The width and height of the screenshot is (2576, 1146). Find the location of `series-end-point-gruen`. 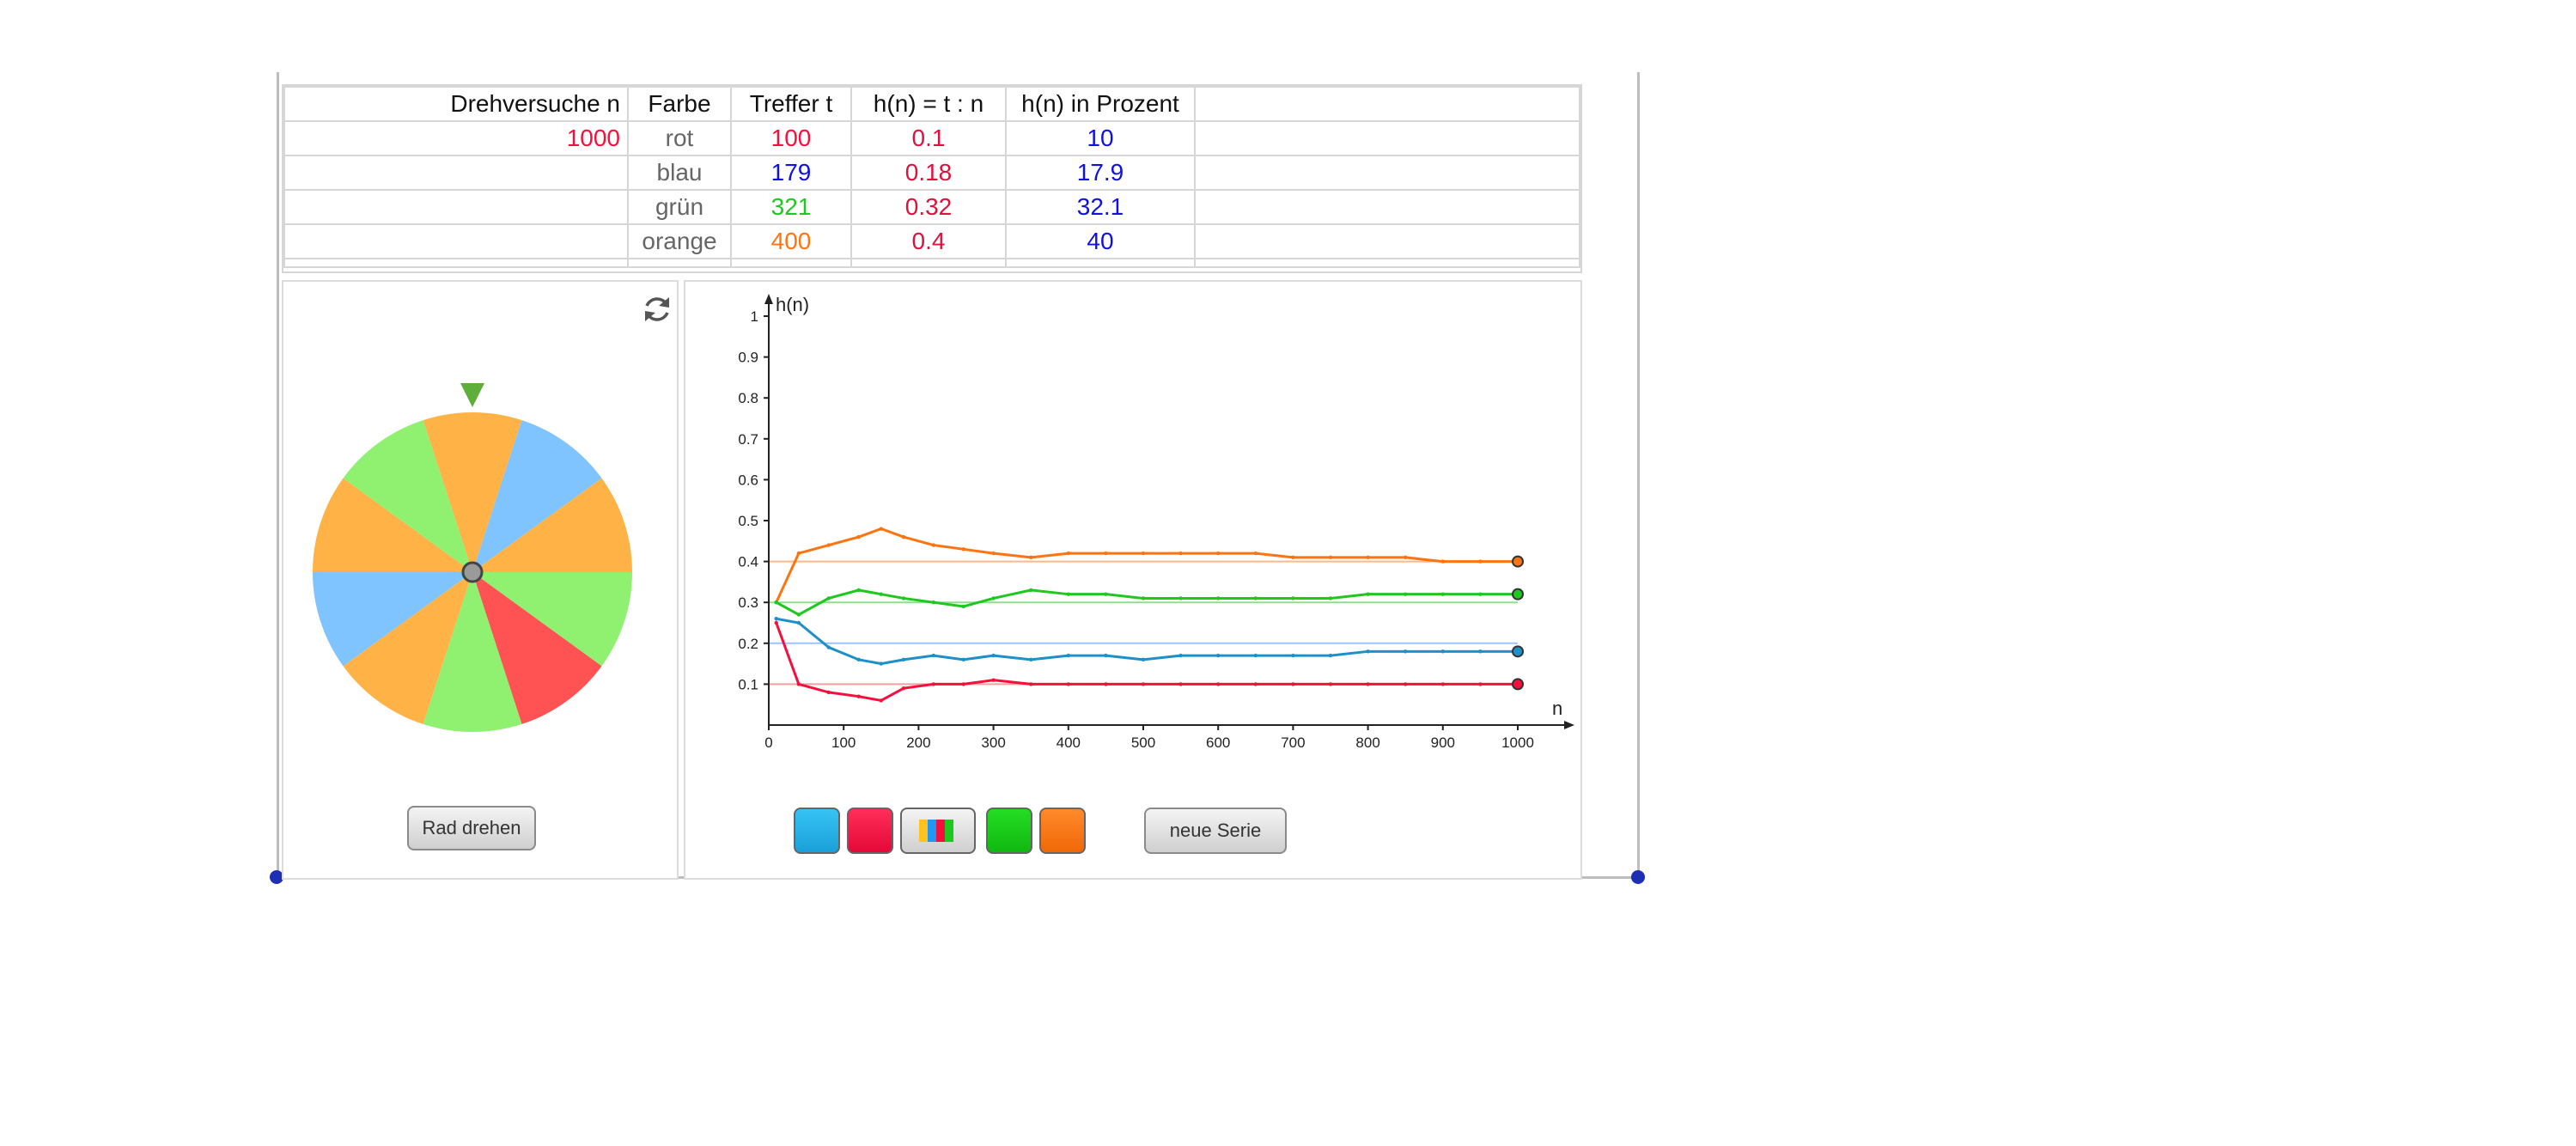

series-end-point-gruen is located at coordinates (1518, 594).